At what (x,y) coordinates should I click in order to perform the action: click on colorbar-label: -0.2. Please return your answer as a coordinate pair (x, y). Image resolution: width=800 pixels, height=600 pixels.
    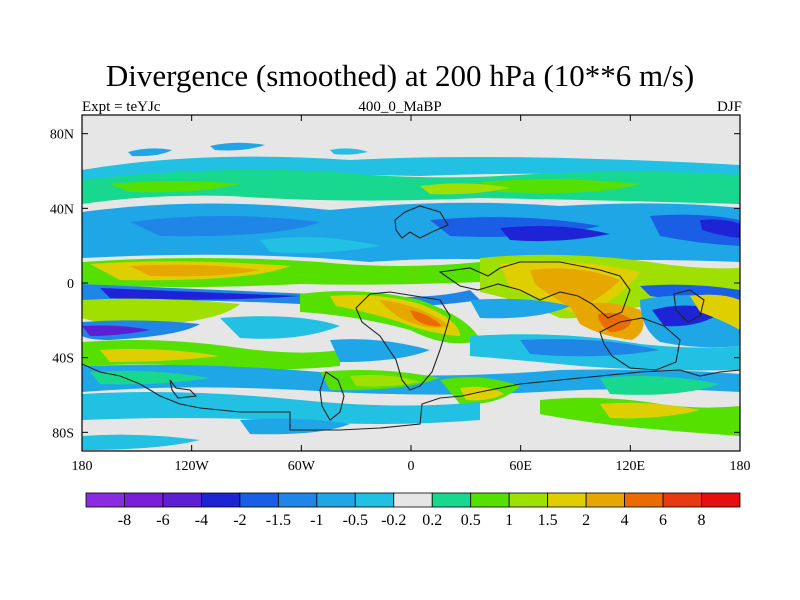
    Looking at the image, I should click on (393, 520).